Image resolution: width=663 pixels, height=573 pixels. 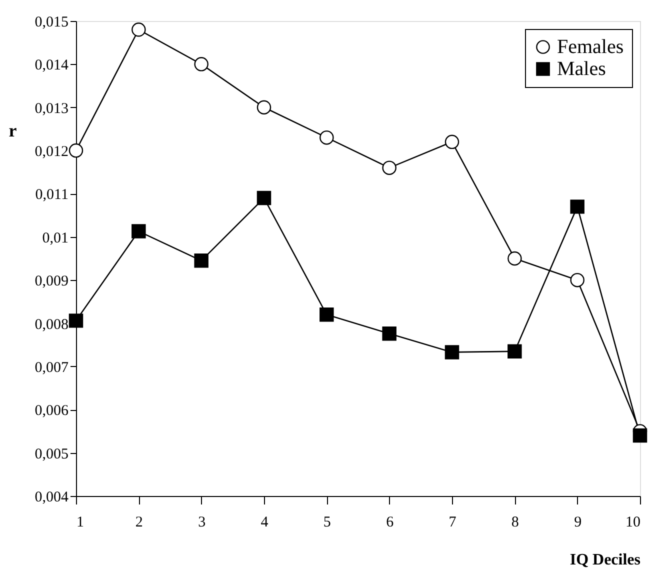 I want to click on x-tick-label: 7, so click(x=452, y=522).